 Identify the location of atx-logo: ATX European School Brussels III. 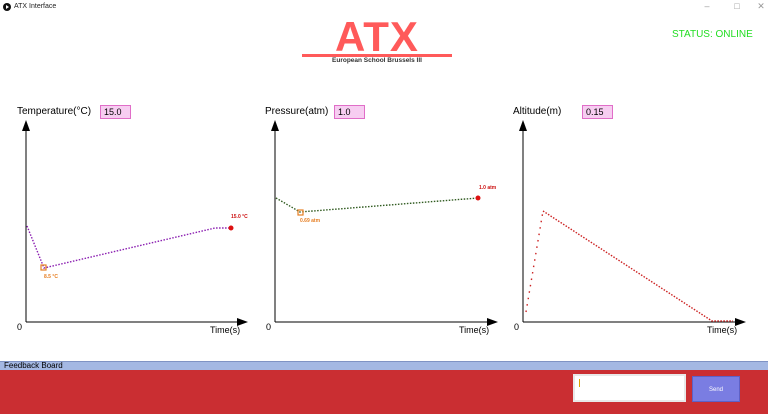
(377, 42).